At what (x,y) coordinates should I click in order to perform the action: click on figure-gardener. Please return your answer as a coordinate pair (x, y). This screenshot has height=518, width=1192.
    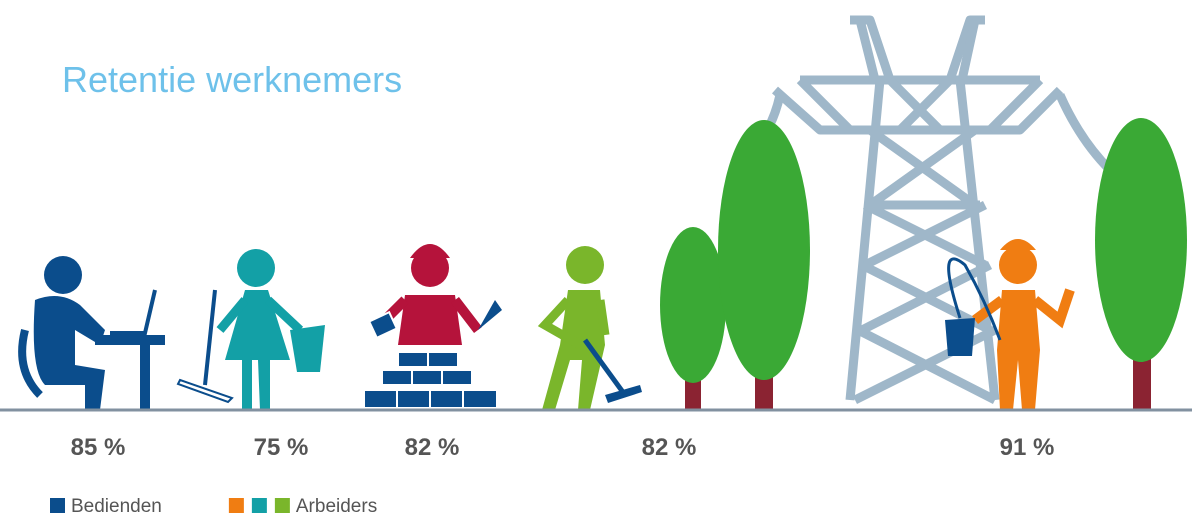
    Looking at the image, I should click on (589, 328).